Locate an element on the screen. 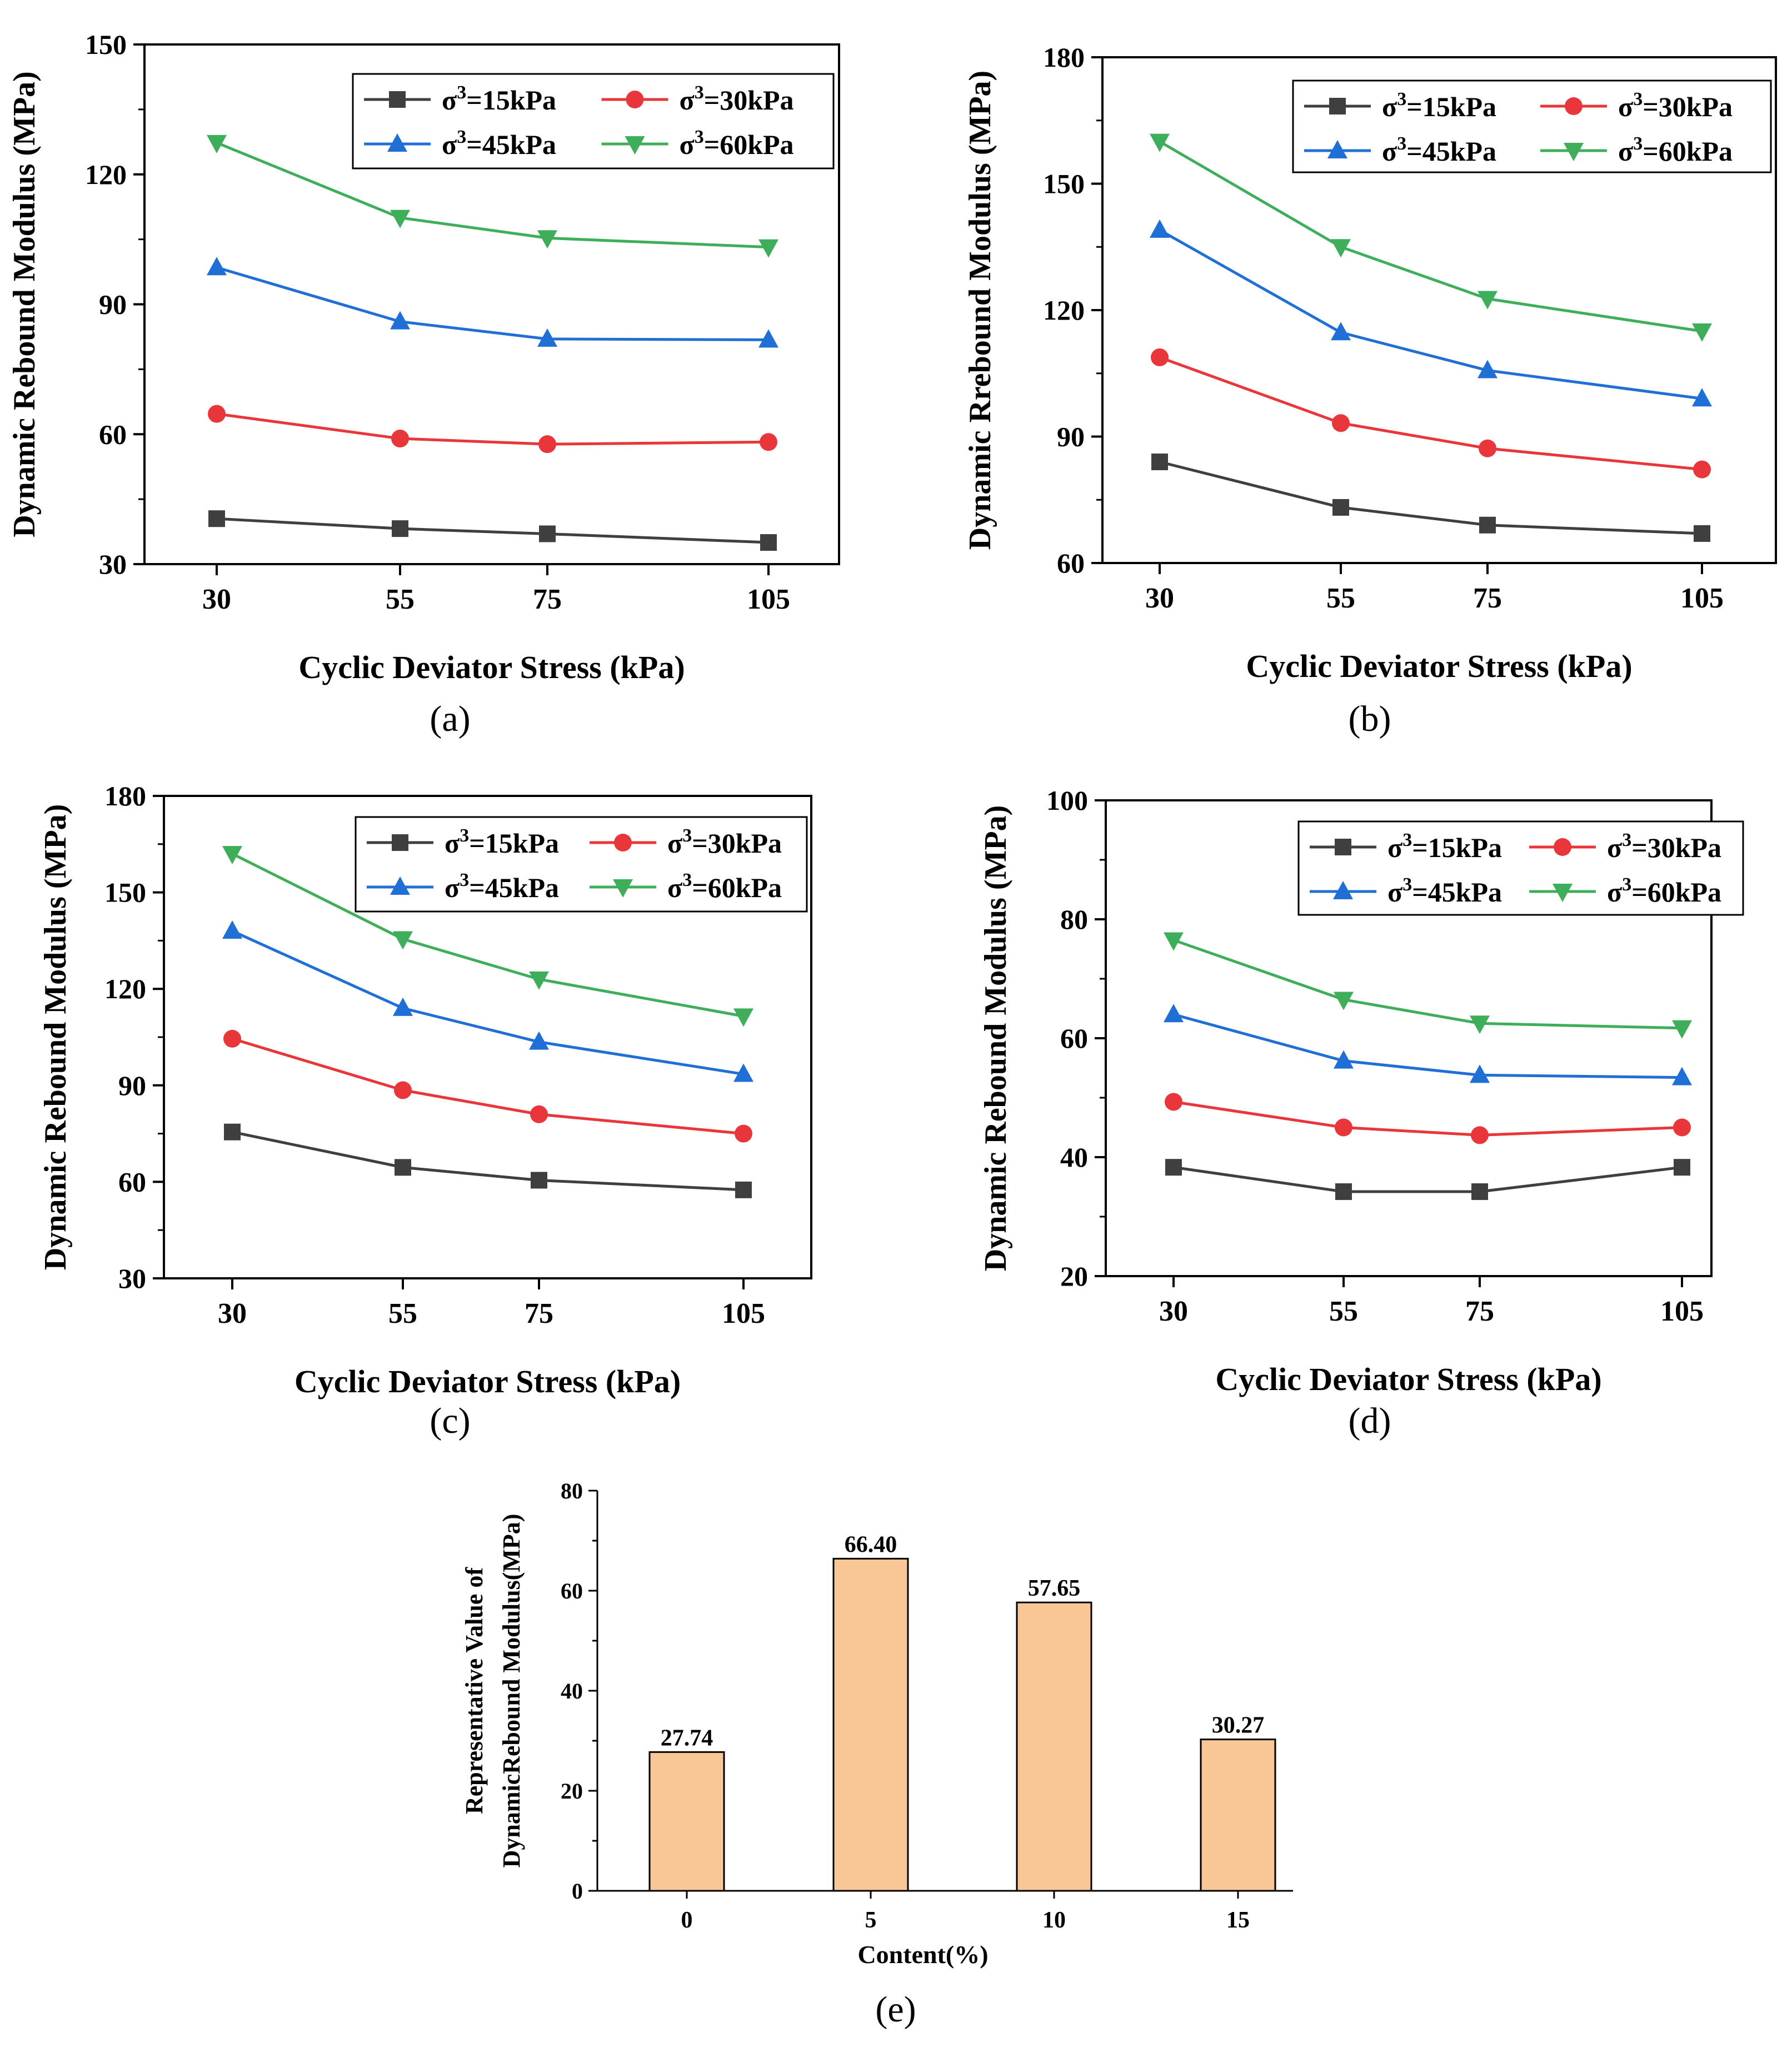  x-axis-label: Content(%) is located at coordinates (922, 1954).